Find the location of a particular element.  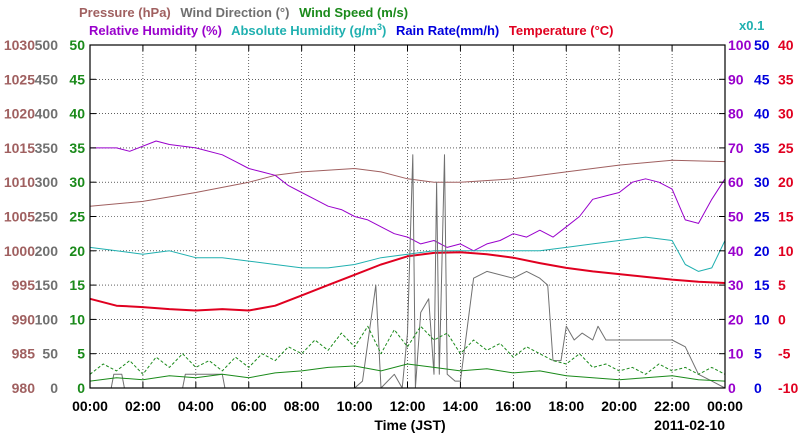

y-tick-label-pressure: 1005 is located at coordinates (19, 217).